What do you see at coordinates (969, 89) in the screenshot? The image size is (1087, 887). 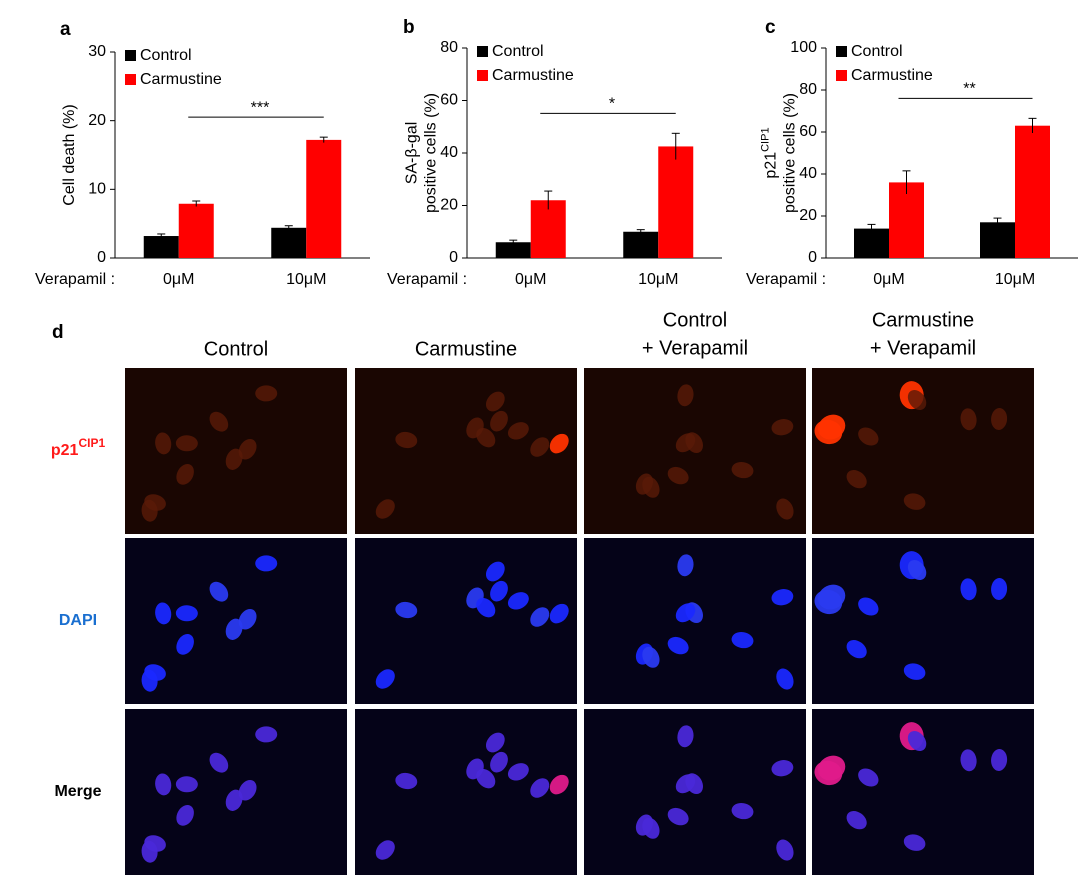 I see `significance-label: **` at bounding box center [969, 89].